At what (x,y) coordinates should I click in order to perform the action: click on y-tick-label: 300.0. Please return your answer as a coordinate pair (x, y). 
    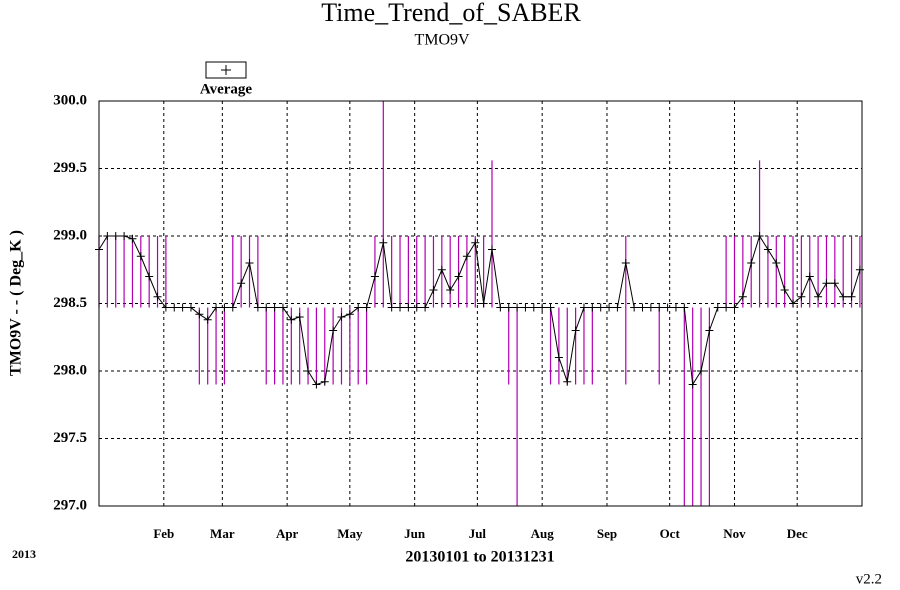
    Looking at the image, I should click on (70, 100).